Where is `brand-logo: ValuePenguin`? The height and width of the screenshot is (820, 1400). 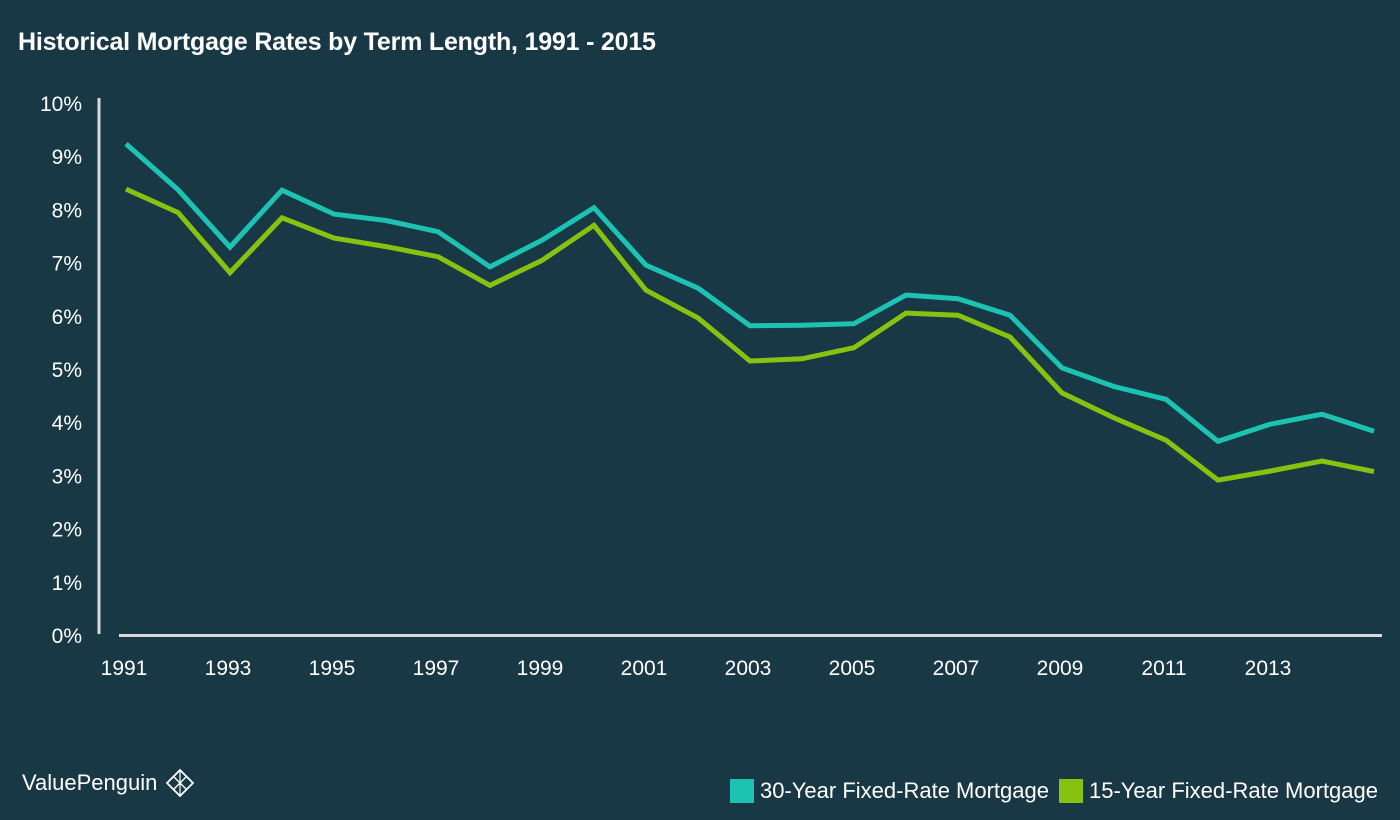 brand-logo: ValuePenguin is located at coordinates (108, 783).